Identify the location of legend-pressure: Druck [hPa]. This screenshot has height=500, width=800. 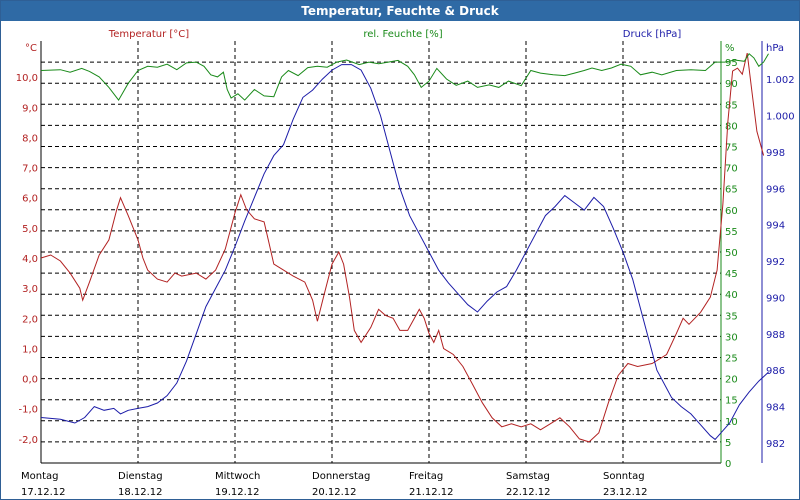
(652, 34).